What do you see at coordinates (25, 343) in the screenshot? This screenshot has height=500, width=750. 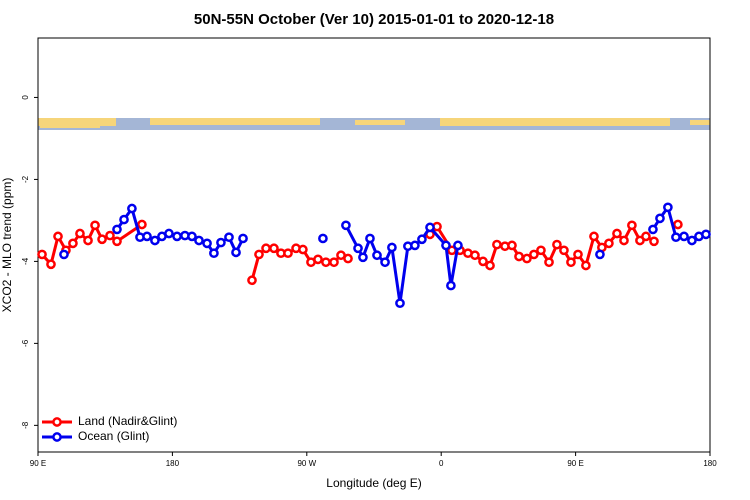 I see `y-tick-label: -6` at bounding box center [25, 343].